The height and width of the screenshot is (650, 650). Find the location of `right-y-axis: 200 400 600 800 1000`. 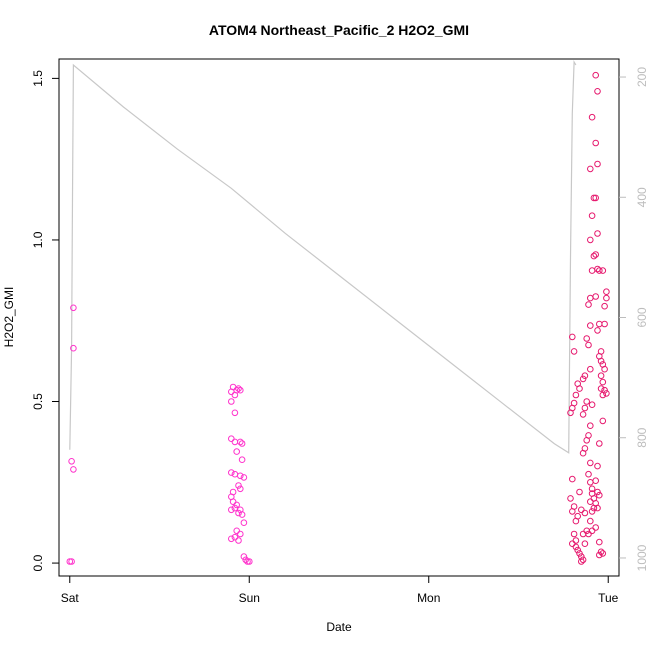

right-y-axis: 200 400 600 800 1000 is located at coordinates (634, 319).